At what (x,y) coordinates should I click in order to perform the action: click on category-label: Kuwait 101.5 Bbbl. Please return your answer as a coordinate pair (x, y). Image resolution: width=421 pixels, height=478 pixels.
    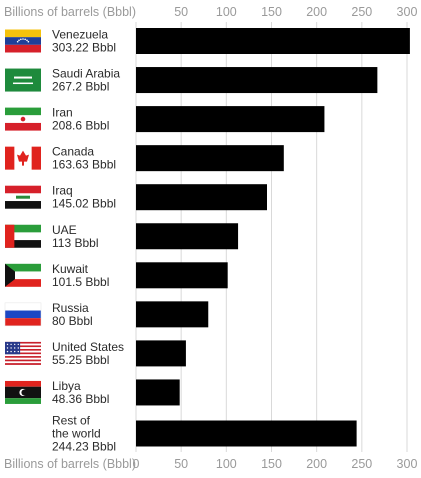
    Looking at the image, I should click on (80, 275).